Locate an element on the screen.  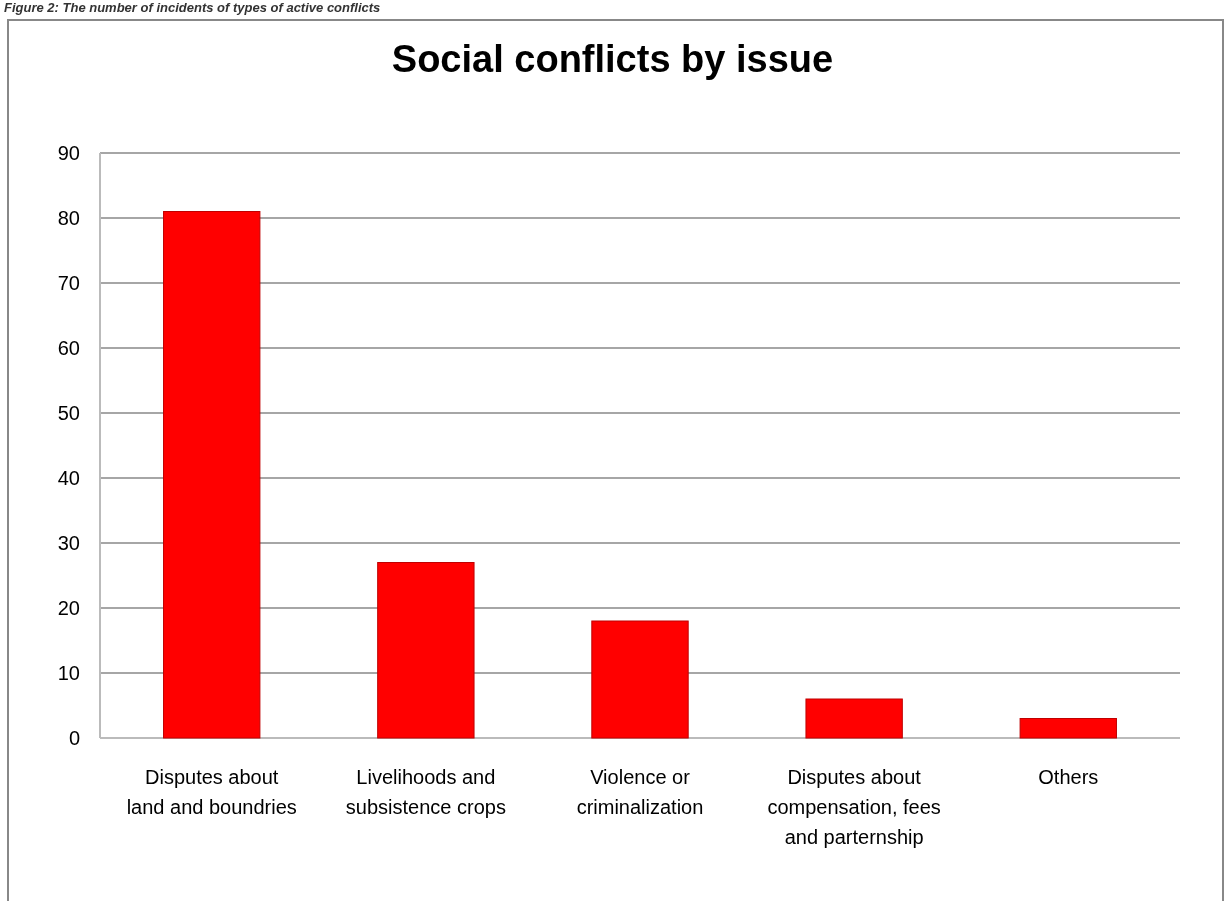
x-tick-label: Disputes about compensation, fees and parternship is located at coordinates (854, 807).